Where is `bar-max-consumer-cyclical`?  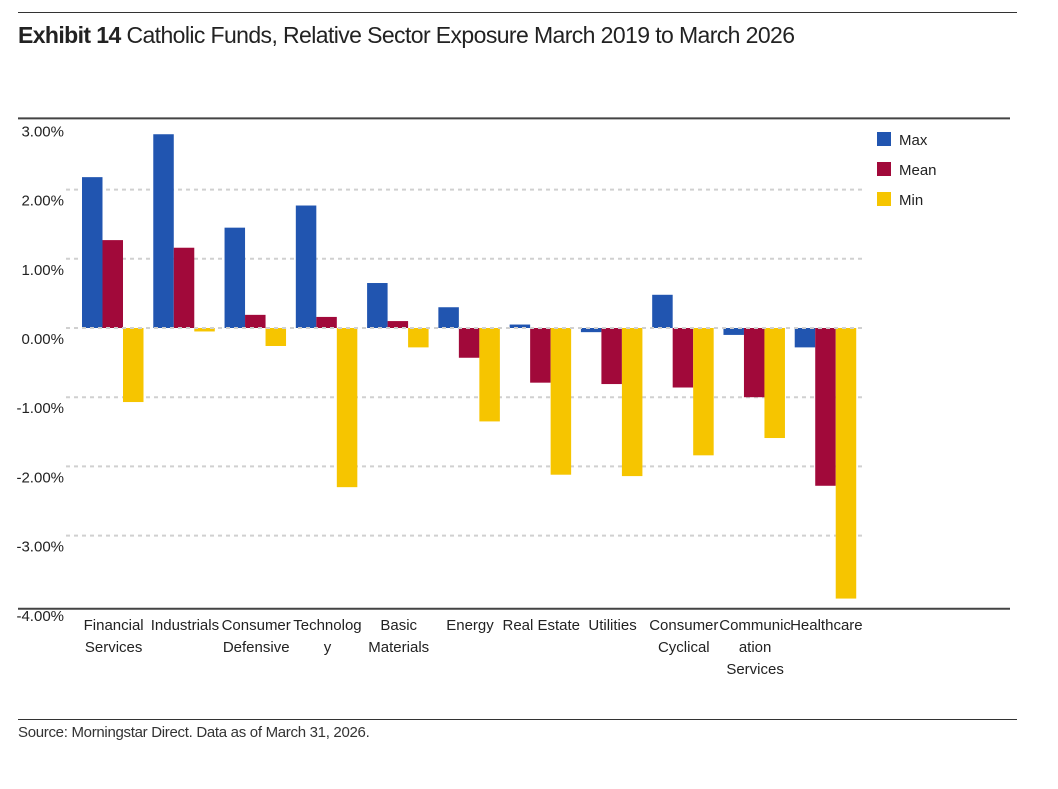 bar-max-consumer-cyclical is located at coordinates (662, 311).